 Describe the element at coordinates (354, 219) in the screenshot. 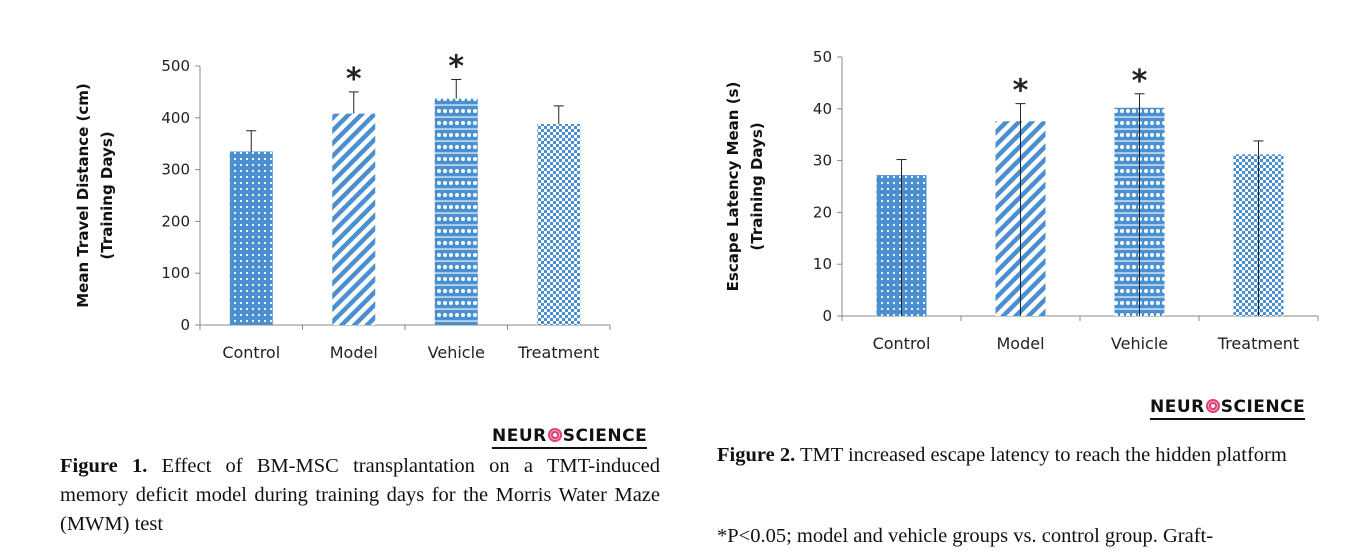

I see `bar-model` at that location.